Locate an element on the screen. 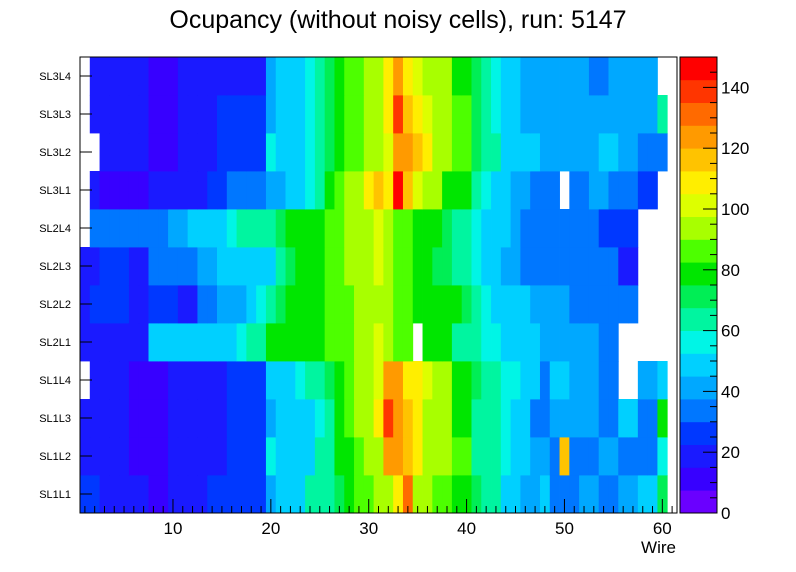 The image size is (796, 572). y-tick-label: SL3L3 is located at coordinates (55, 115).